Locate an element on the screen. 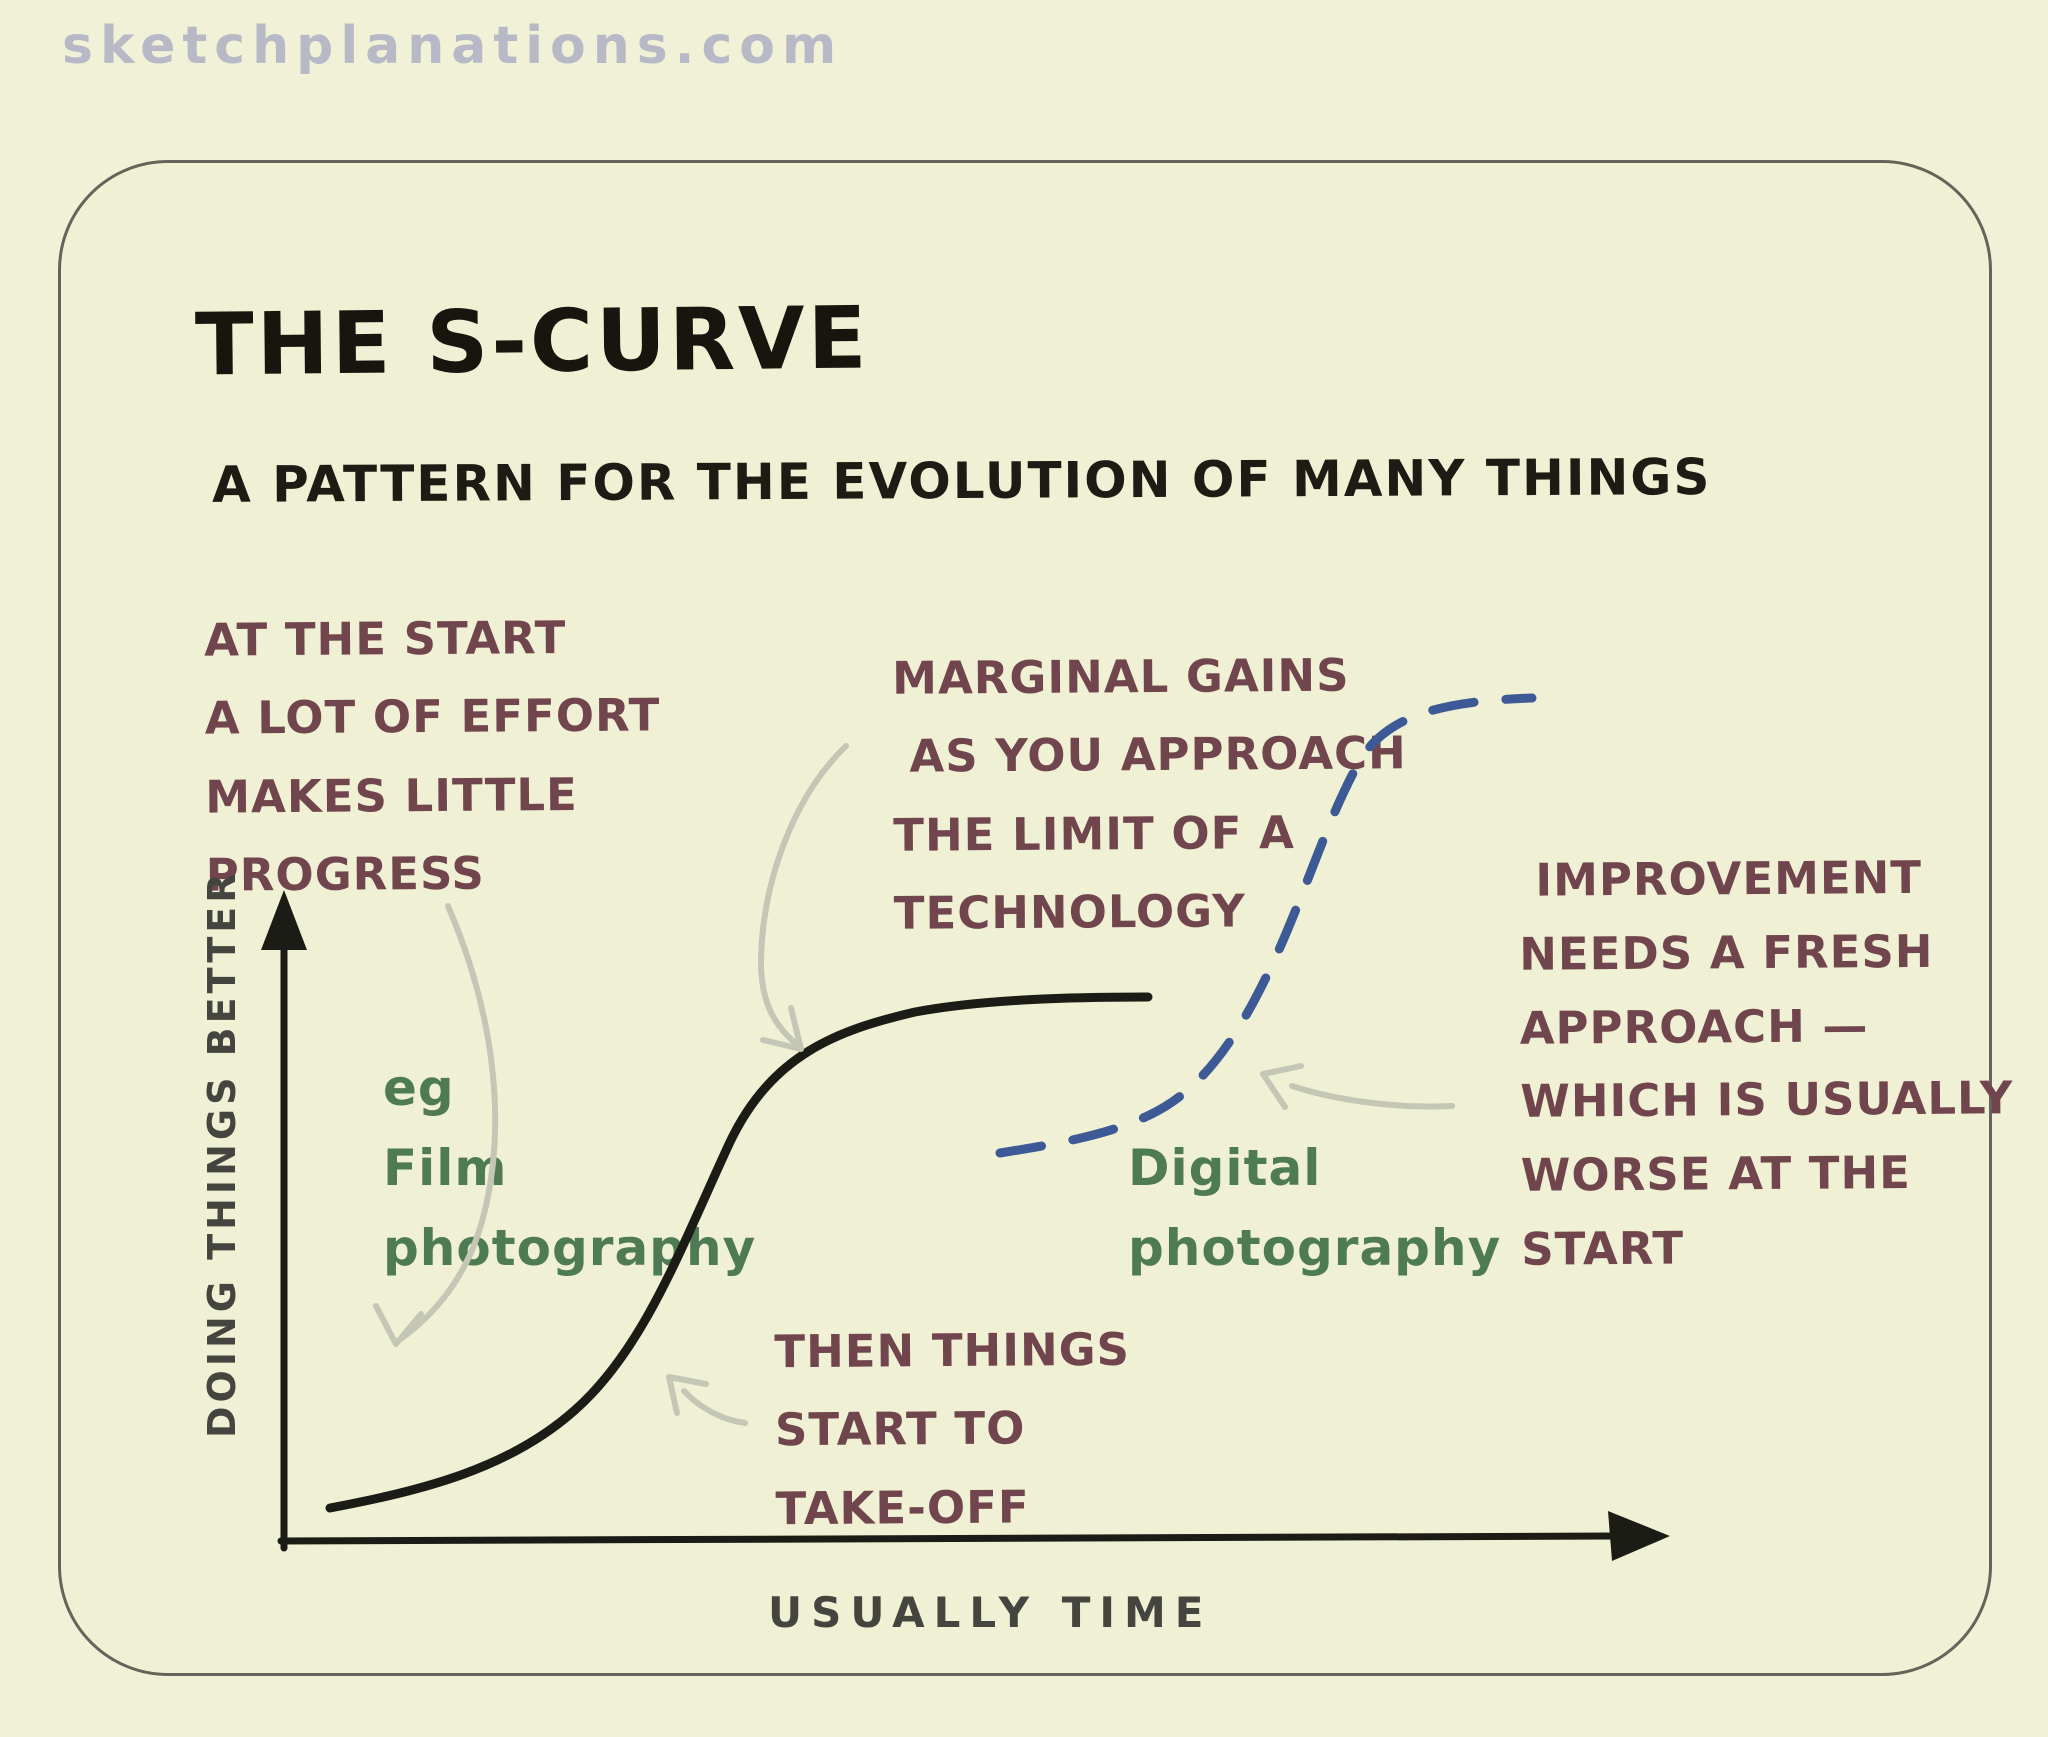  site-watermark: sketchplanations.com is located at coordinates (453, 46).